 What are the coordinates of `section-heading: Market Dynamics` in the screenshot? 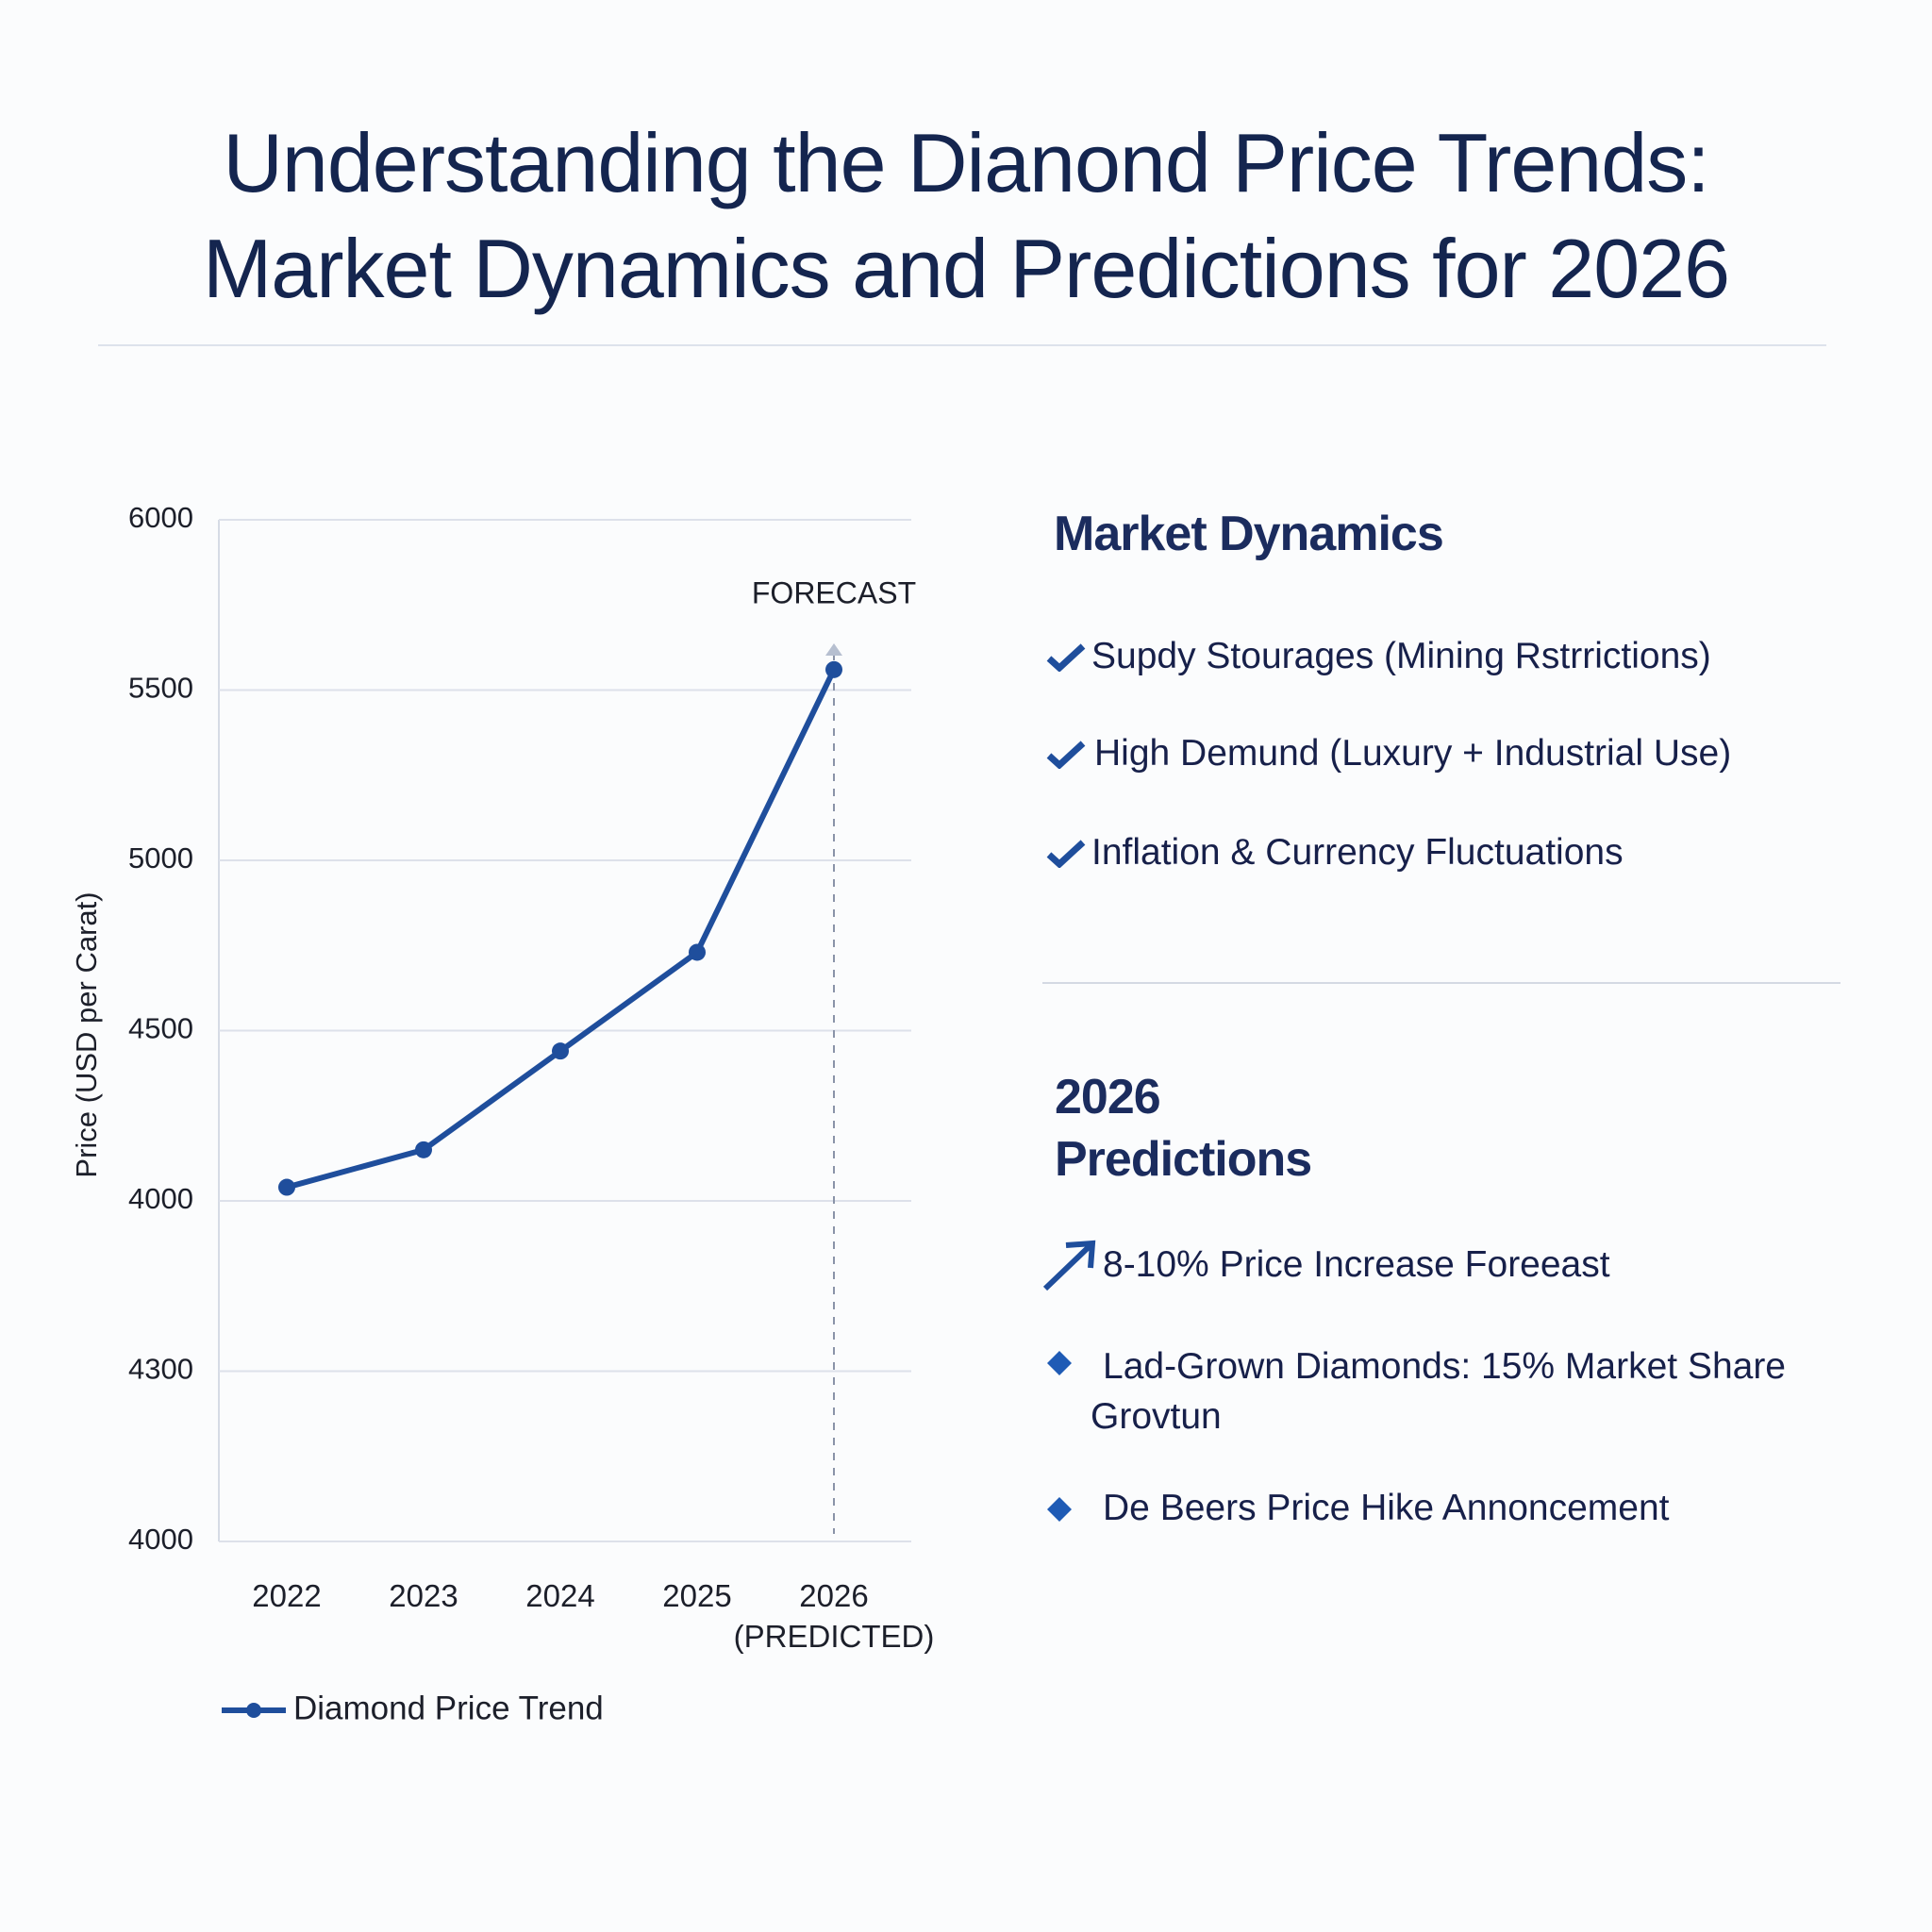 It's located at (1249, 534).